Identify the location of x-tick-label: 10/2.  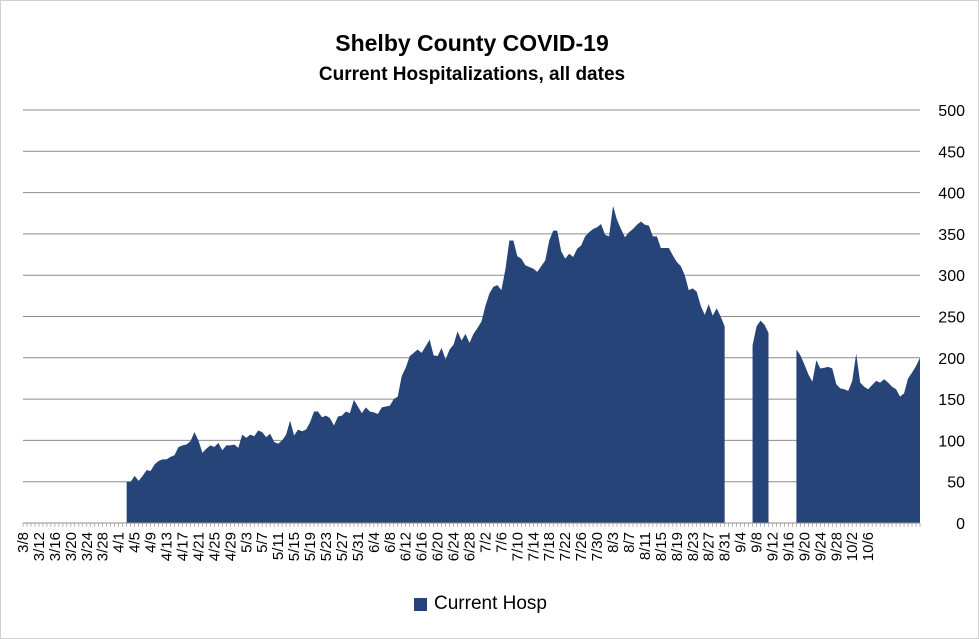
(852, 546).